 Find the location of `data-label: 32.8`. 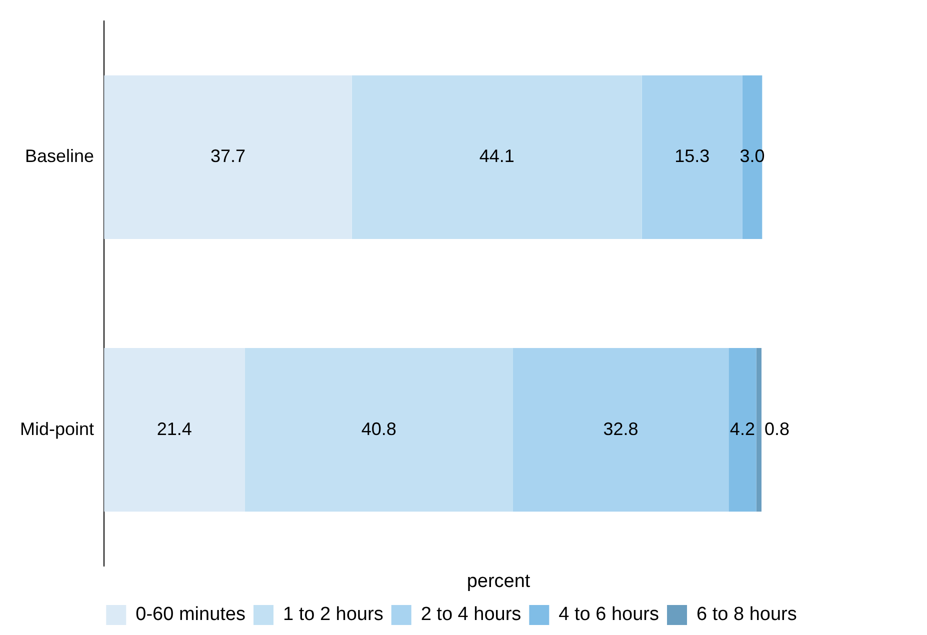

data-label: 32.8 is located at coordinates (620, 428).